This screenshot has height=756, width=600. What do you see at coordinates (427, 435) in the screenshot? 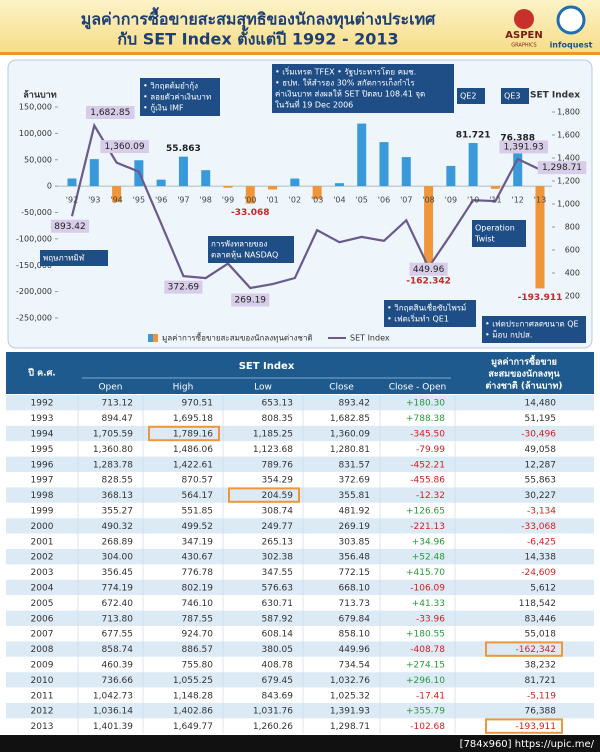
I see `table-cell: -345.50` at bounding box center [427, 435].